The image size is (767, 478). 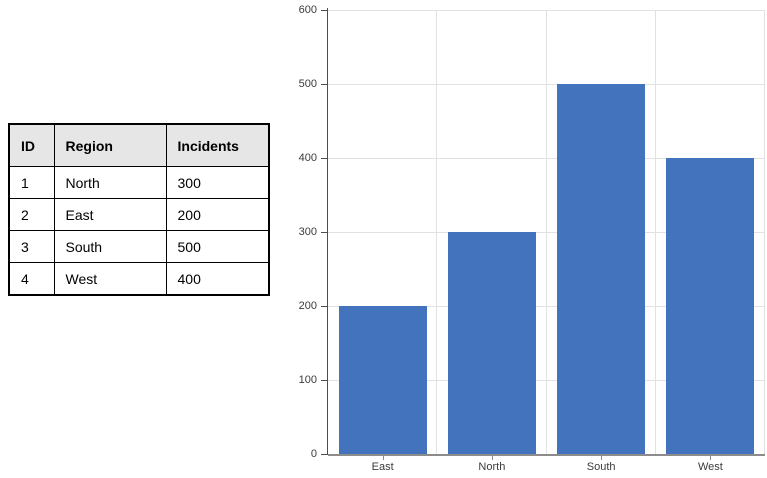 I want to click on cell-id: 2, so click(x=31, y=214).